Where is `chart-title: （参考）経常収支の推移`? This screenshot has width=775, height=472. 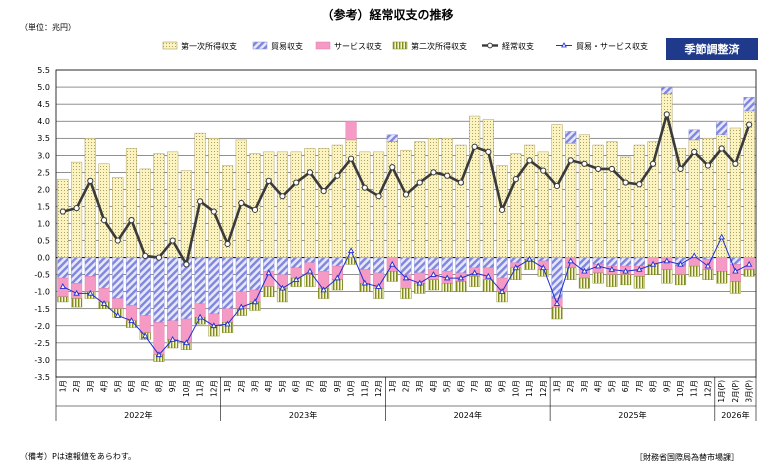 chart-title: （参考）経常収支の推移 is located at coordinates (387, 15).